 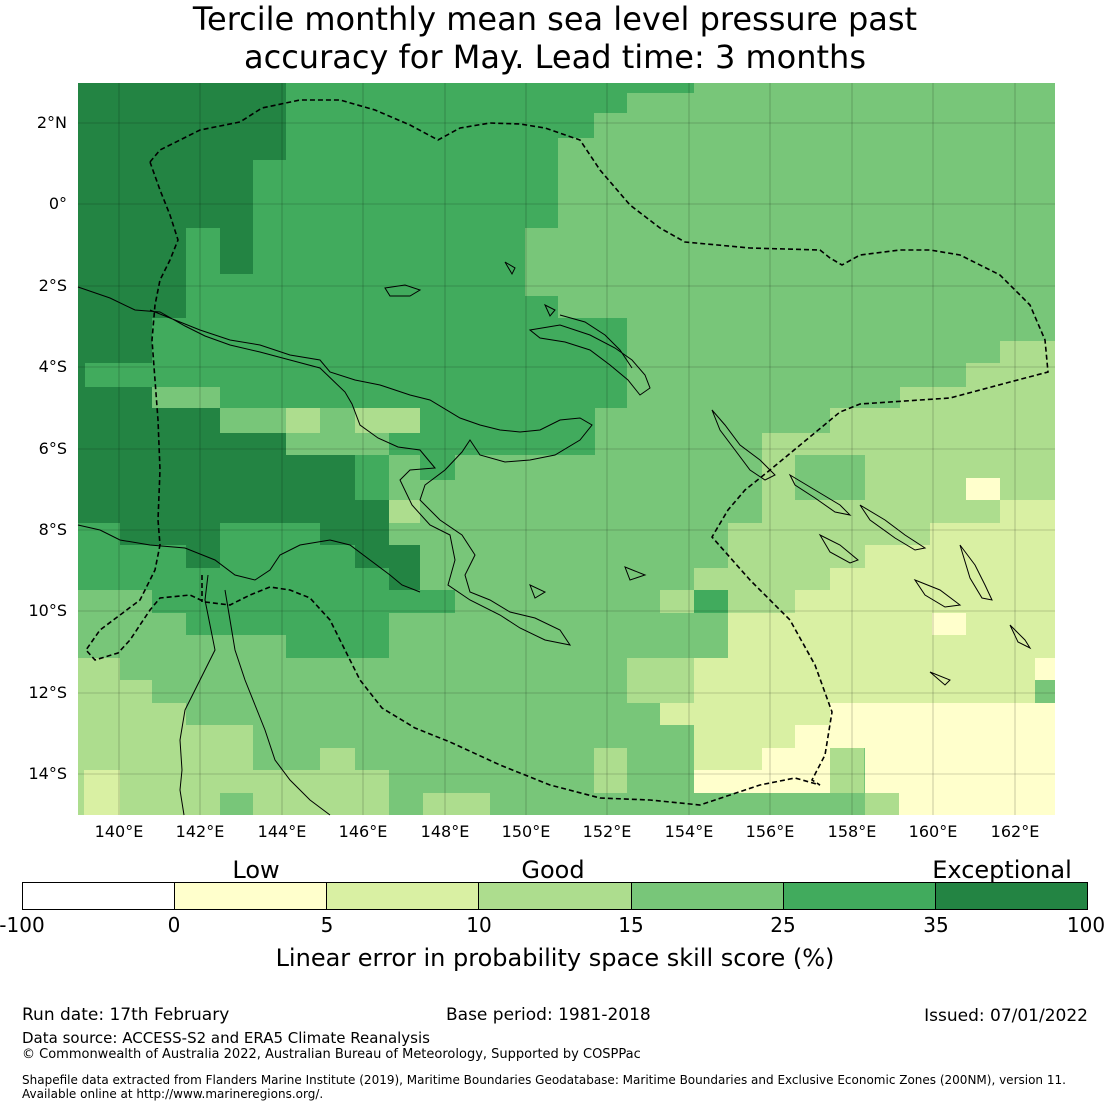 I want to click on lon-label: 144°E, so click(x=282, y=831).